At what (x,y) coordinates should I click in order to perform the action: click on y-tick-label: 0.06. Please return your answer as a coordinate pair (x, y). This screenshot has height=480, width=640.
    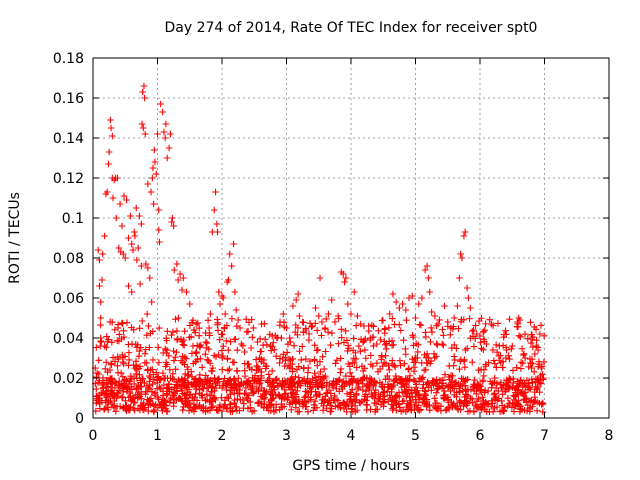
    Looking at the image, I should click on (68, 299).